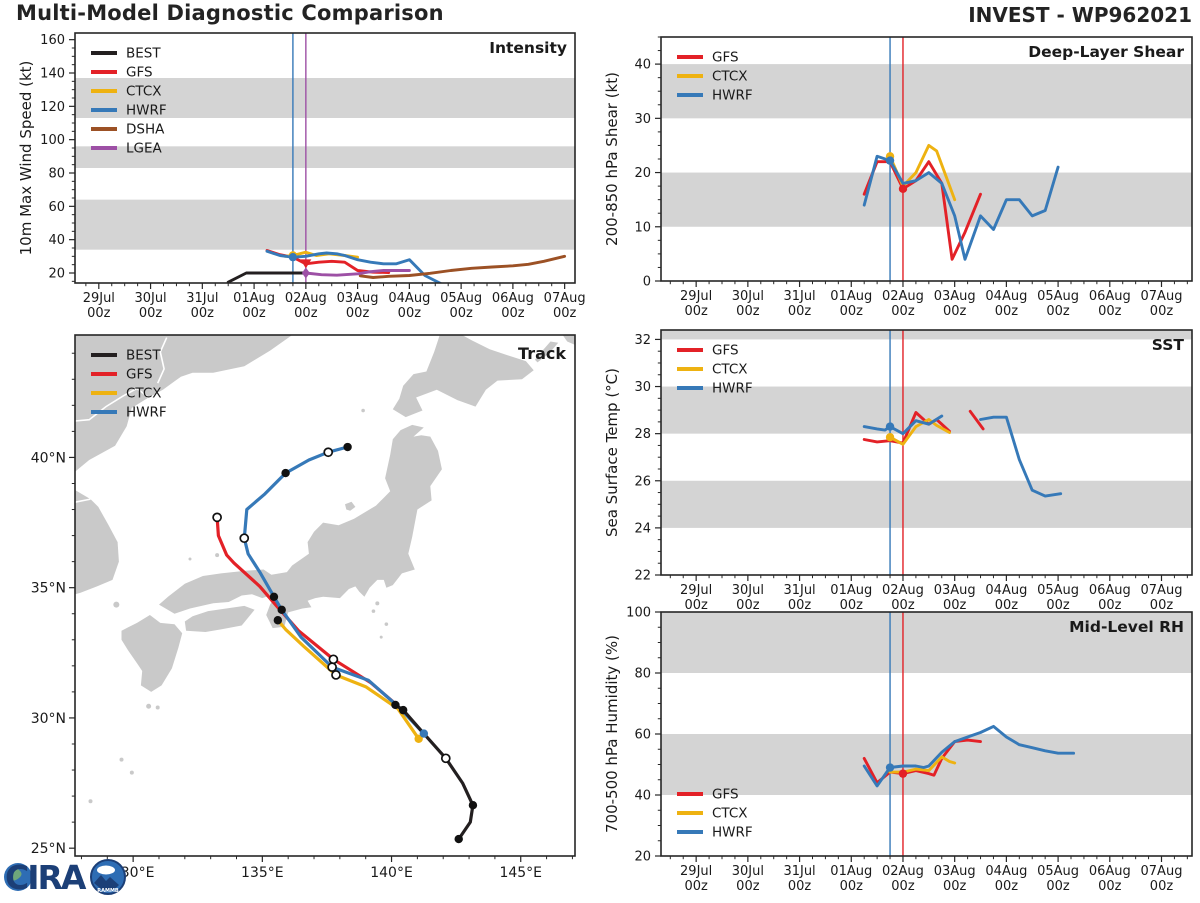  I want to click on sst-panel-label: SST, so click(1168, 345).